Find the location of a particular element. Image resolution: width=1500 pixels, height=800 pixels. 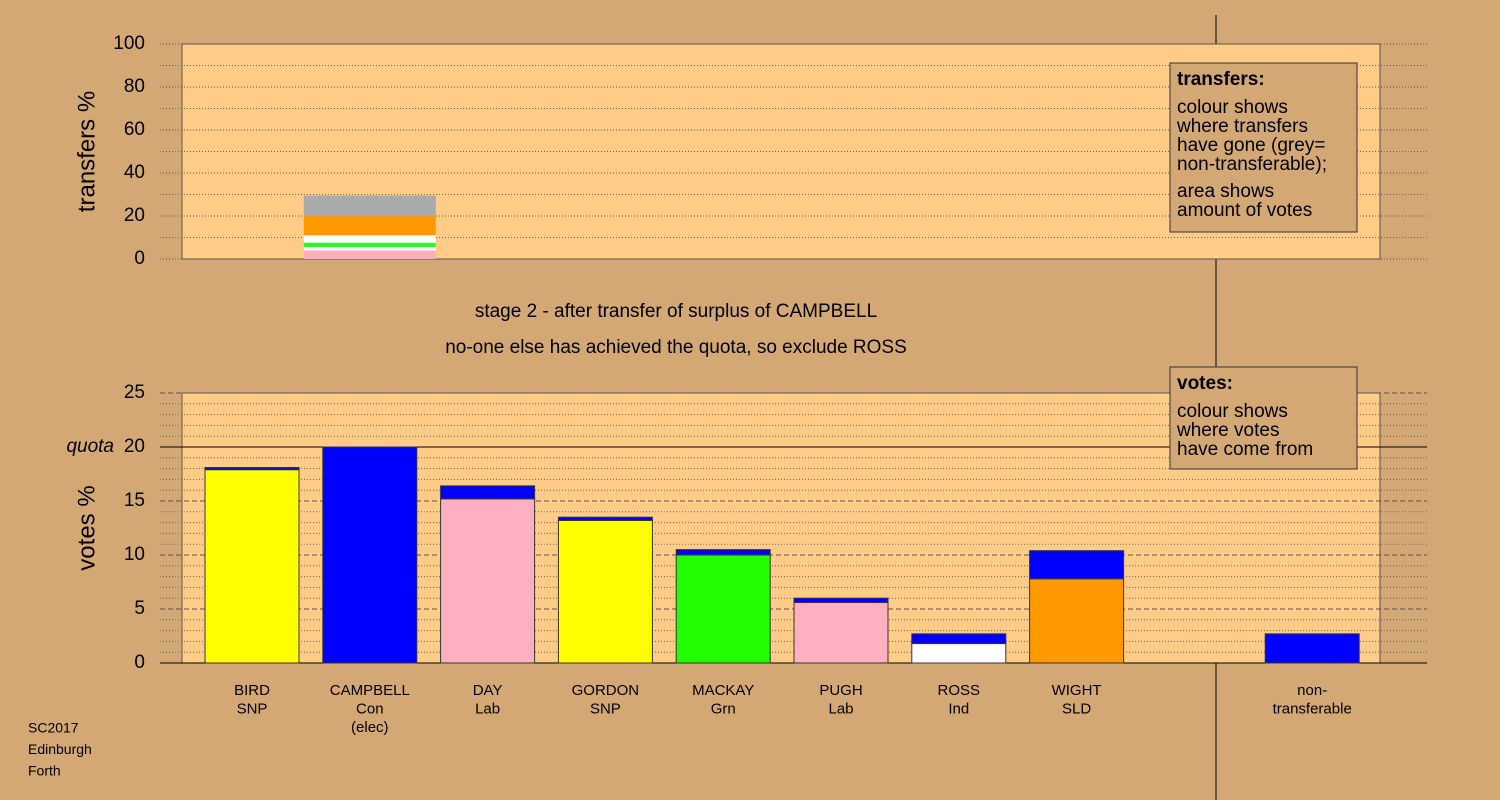

y-axis-label: transfers % is located at coordinates (86, 151).